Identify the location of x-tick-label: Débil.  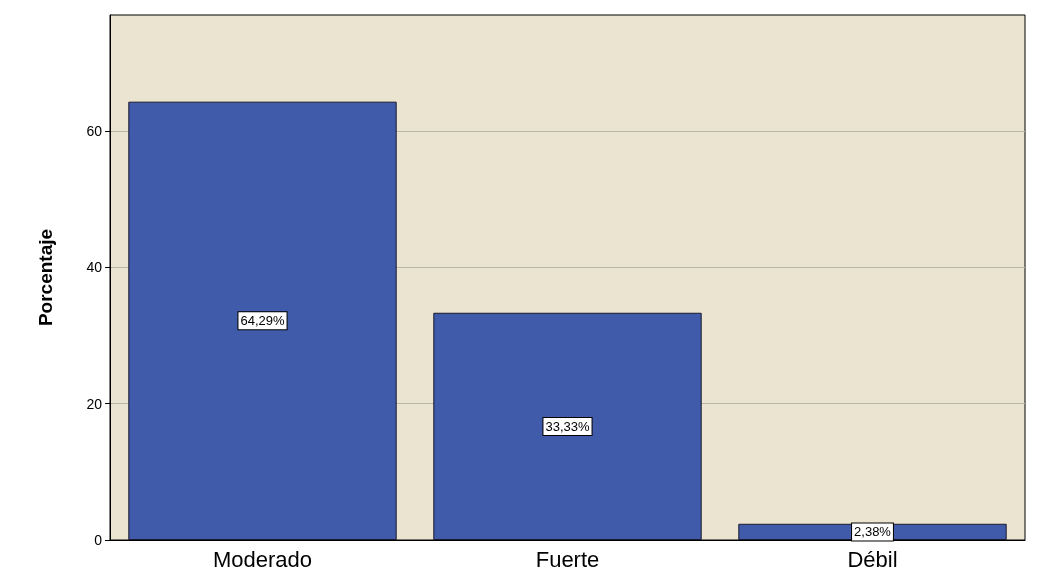
(872, 559).